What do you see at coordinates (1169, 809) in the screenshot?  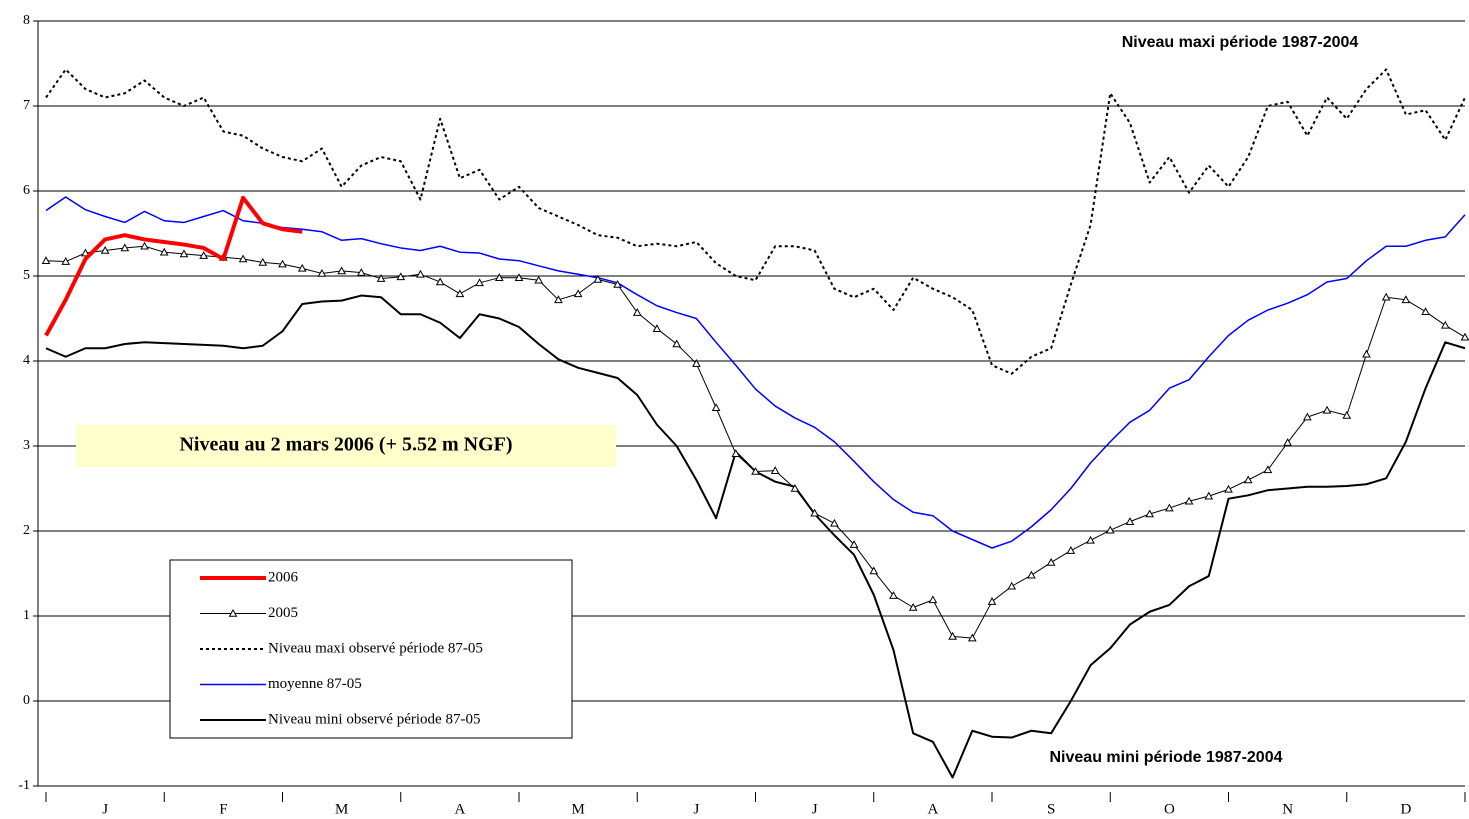 I see `x-tick-label: O` at bounding box center [1169, 809].